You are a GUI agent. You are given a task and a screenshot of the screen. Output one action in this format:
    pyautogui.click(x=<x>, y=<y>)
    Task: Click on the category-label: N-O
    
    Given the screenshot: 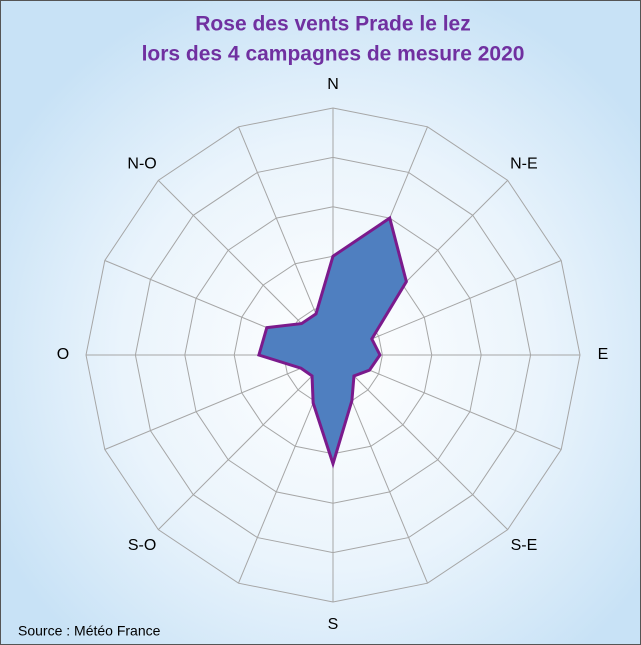 What is the action you would take?
    pyautogui.click(x=141, y=163)
    